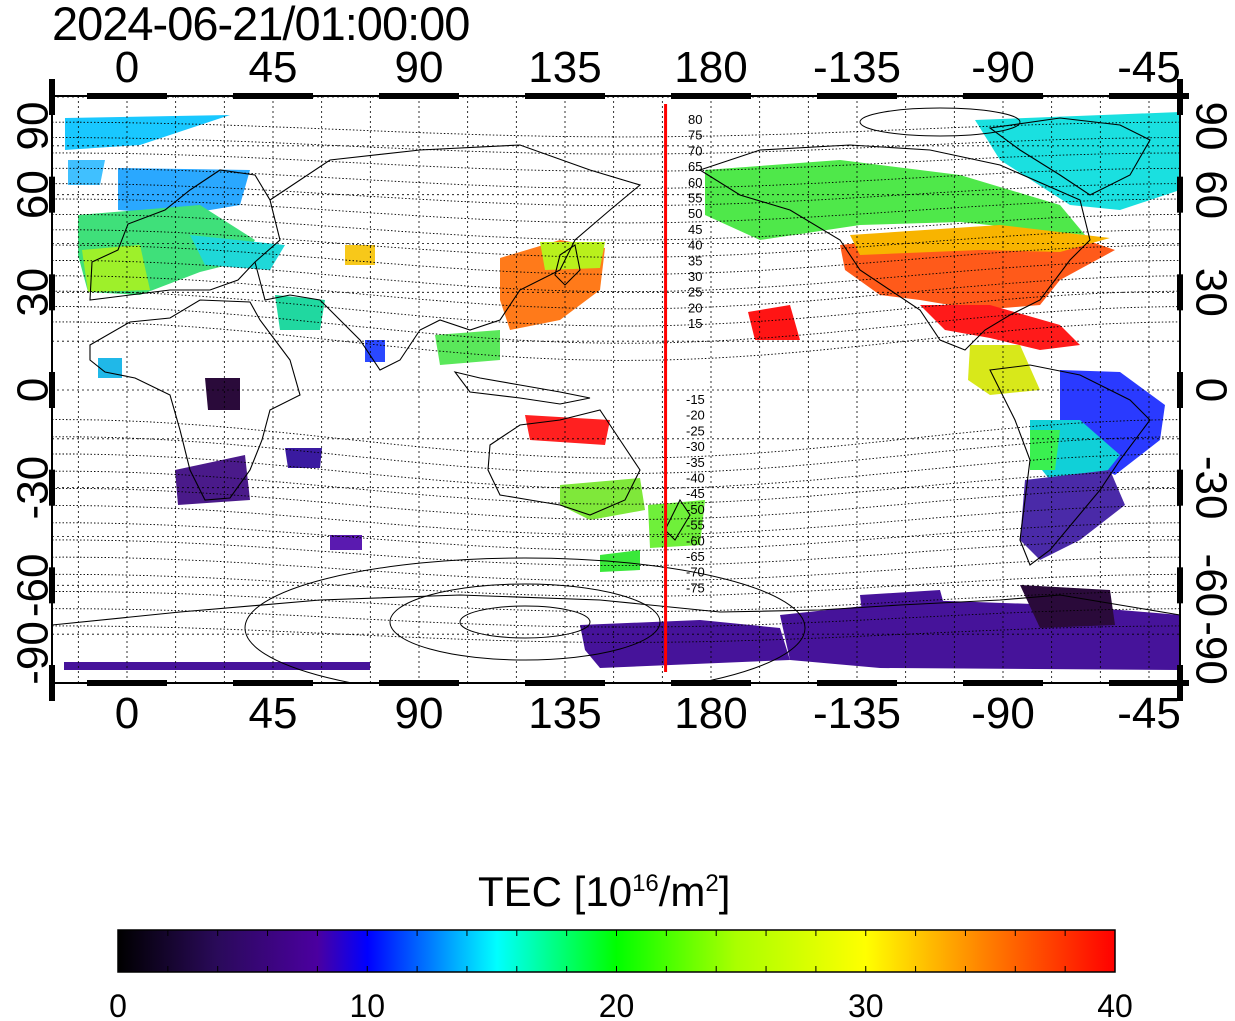  What do you see at coordinates (695, 150) in the screenshot?
I see `contour-label: 70` at bounding box center [695, 150].